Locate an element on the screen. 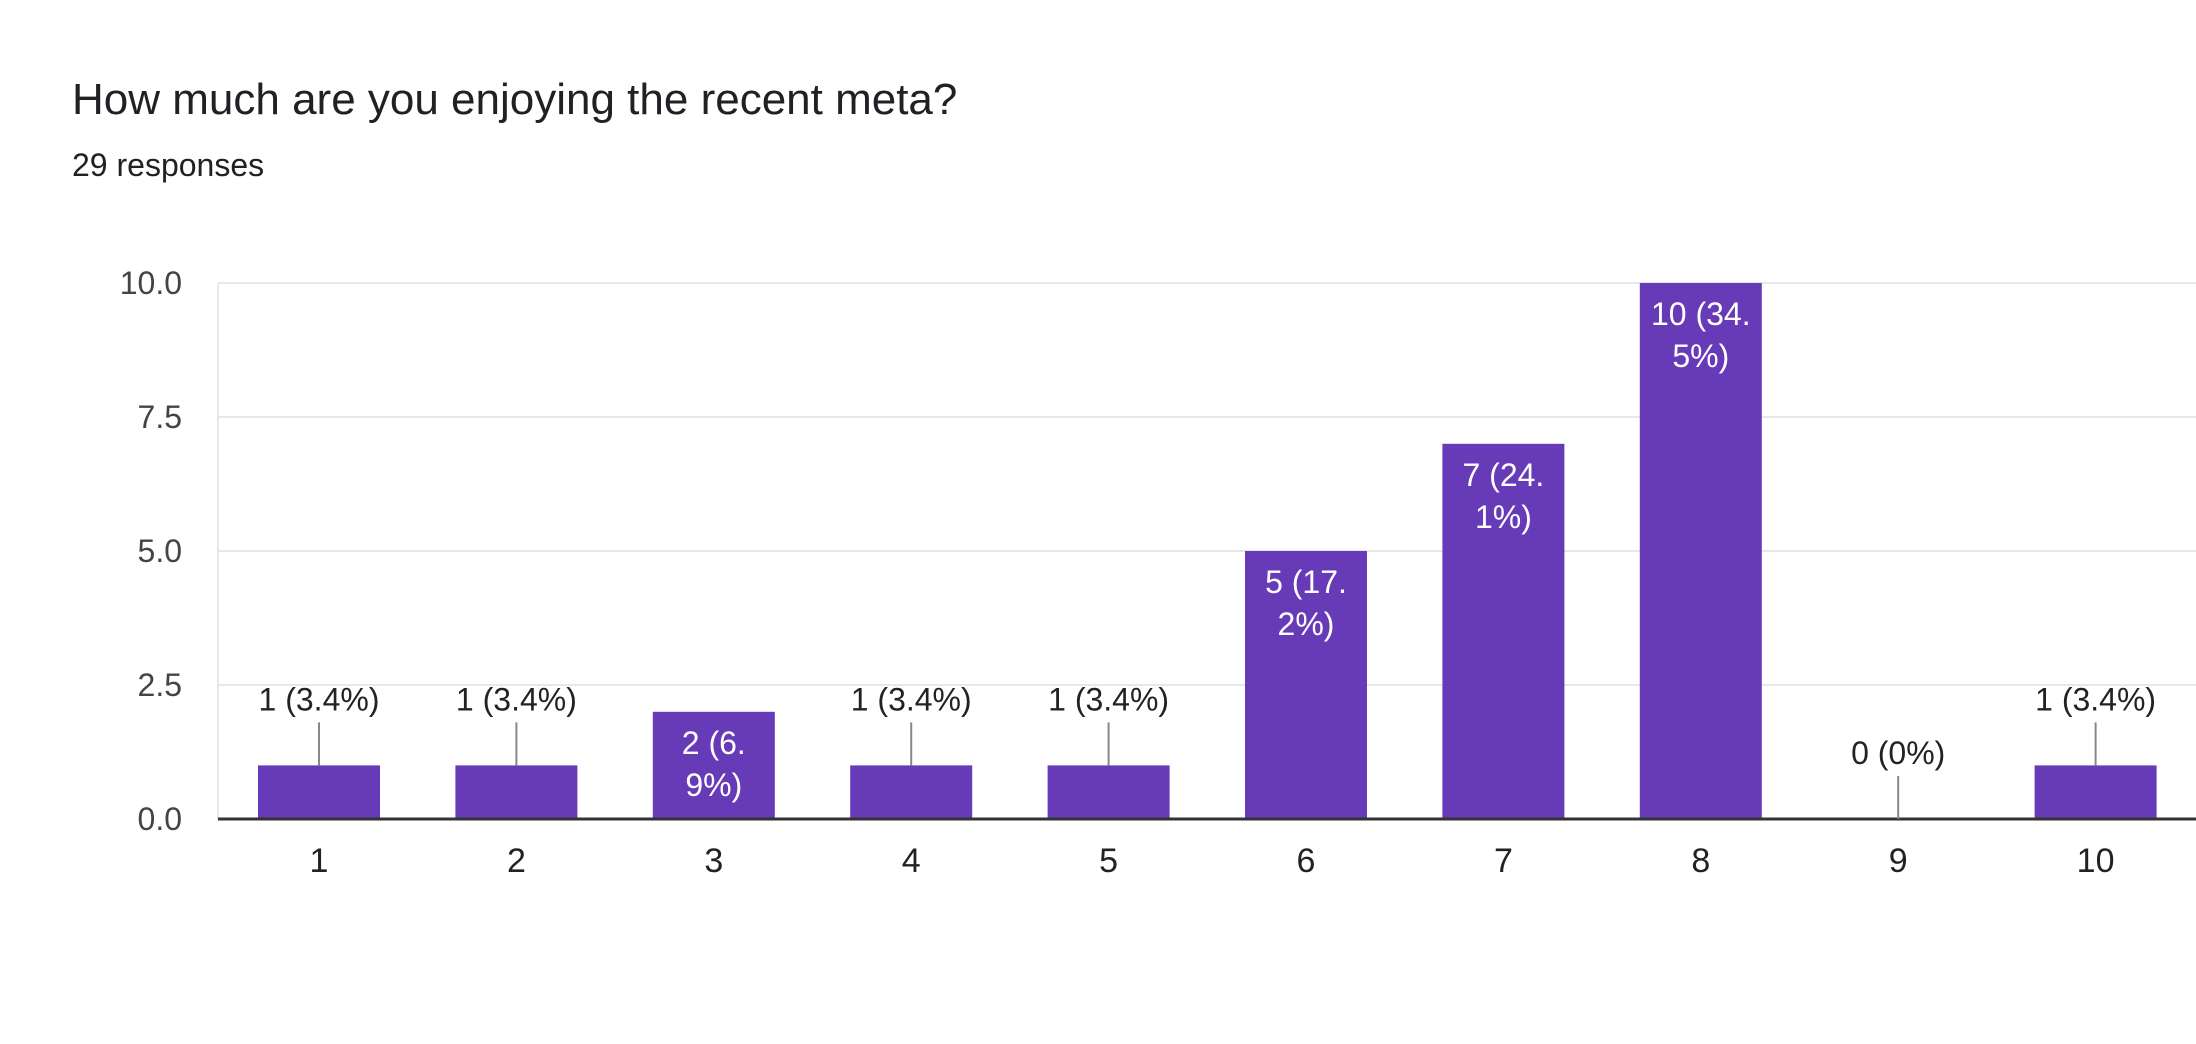  data-label: 0 (0%) is located at coordinates (1898, 753).